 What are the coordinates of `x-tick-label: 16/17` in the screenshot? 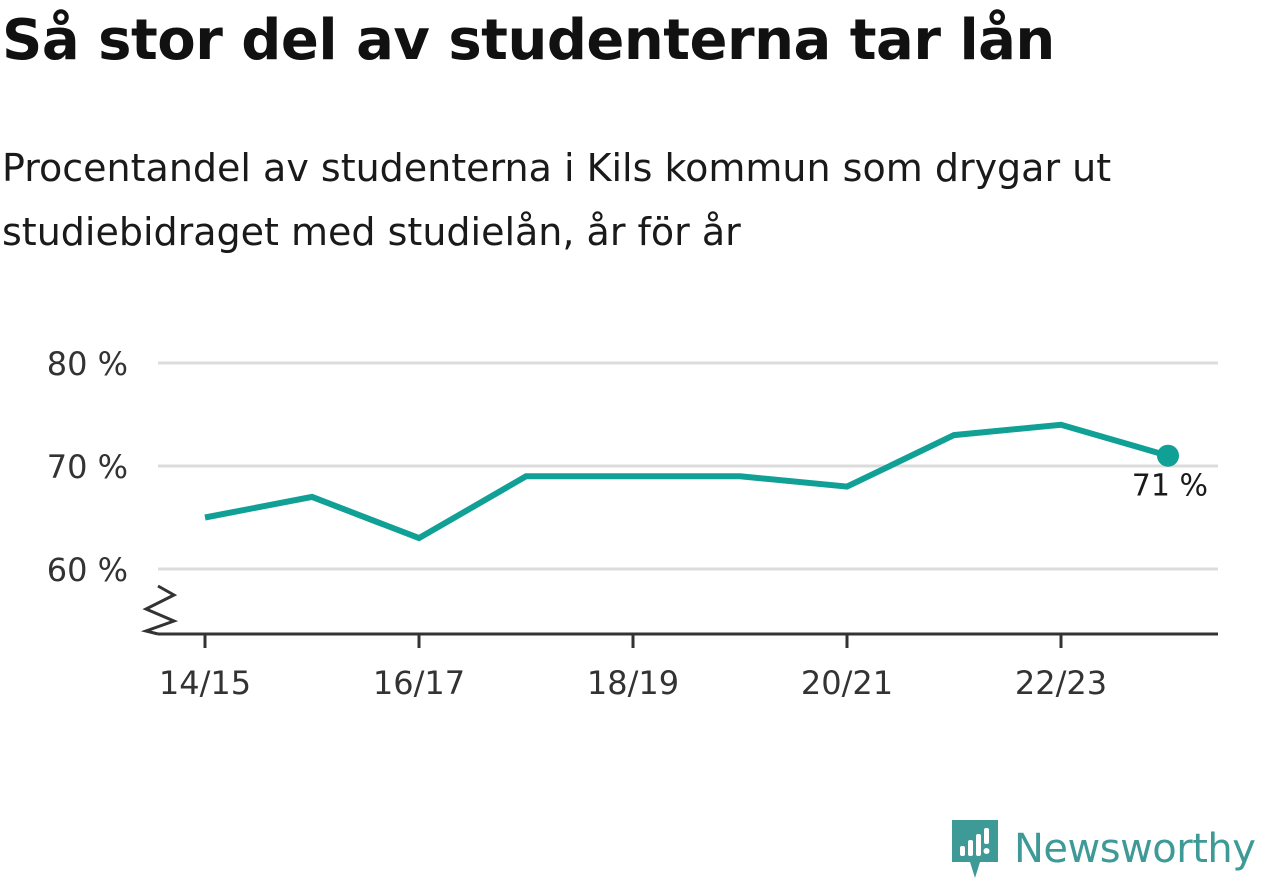 It's located at (419, 683).